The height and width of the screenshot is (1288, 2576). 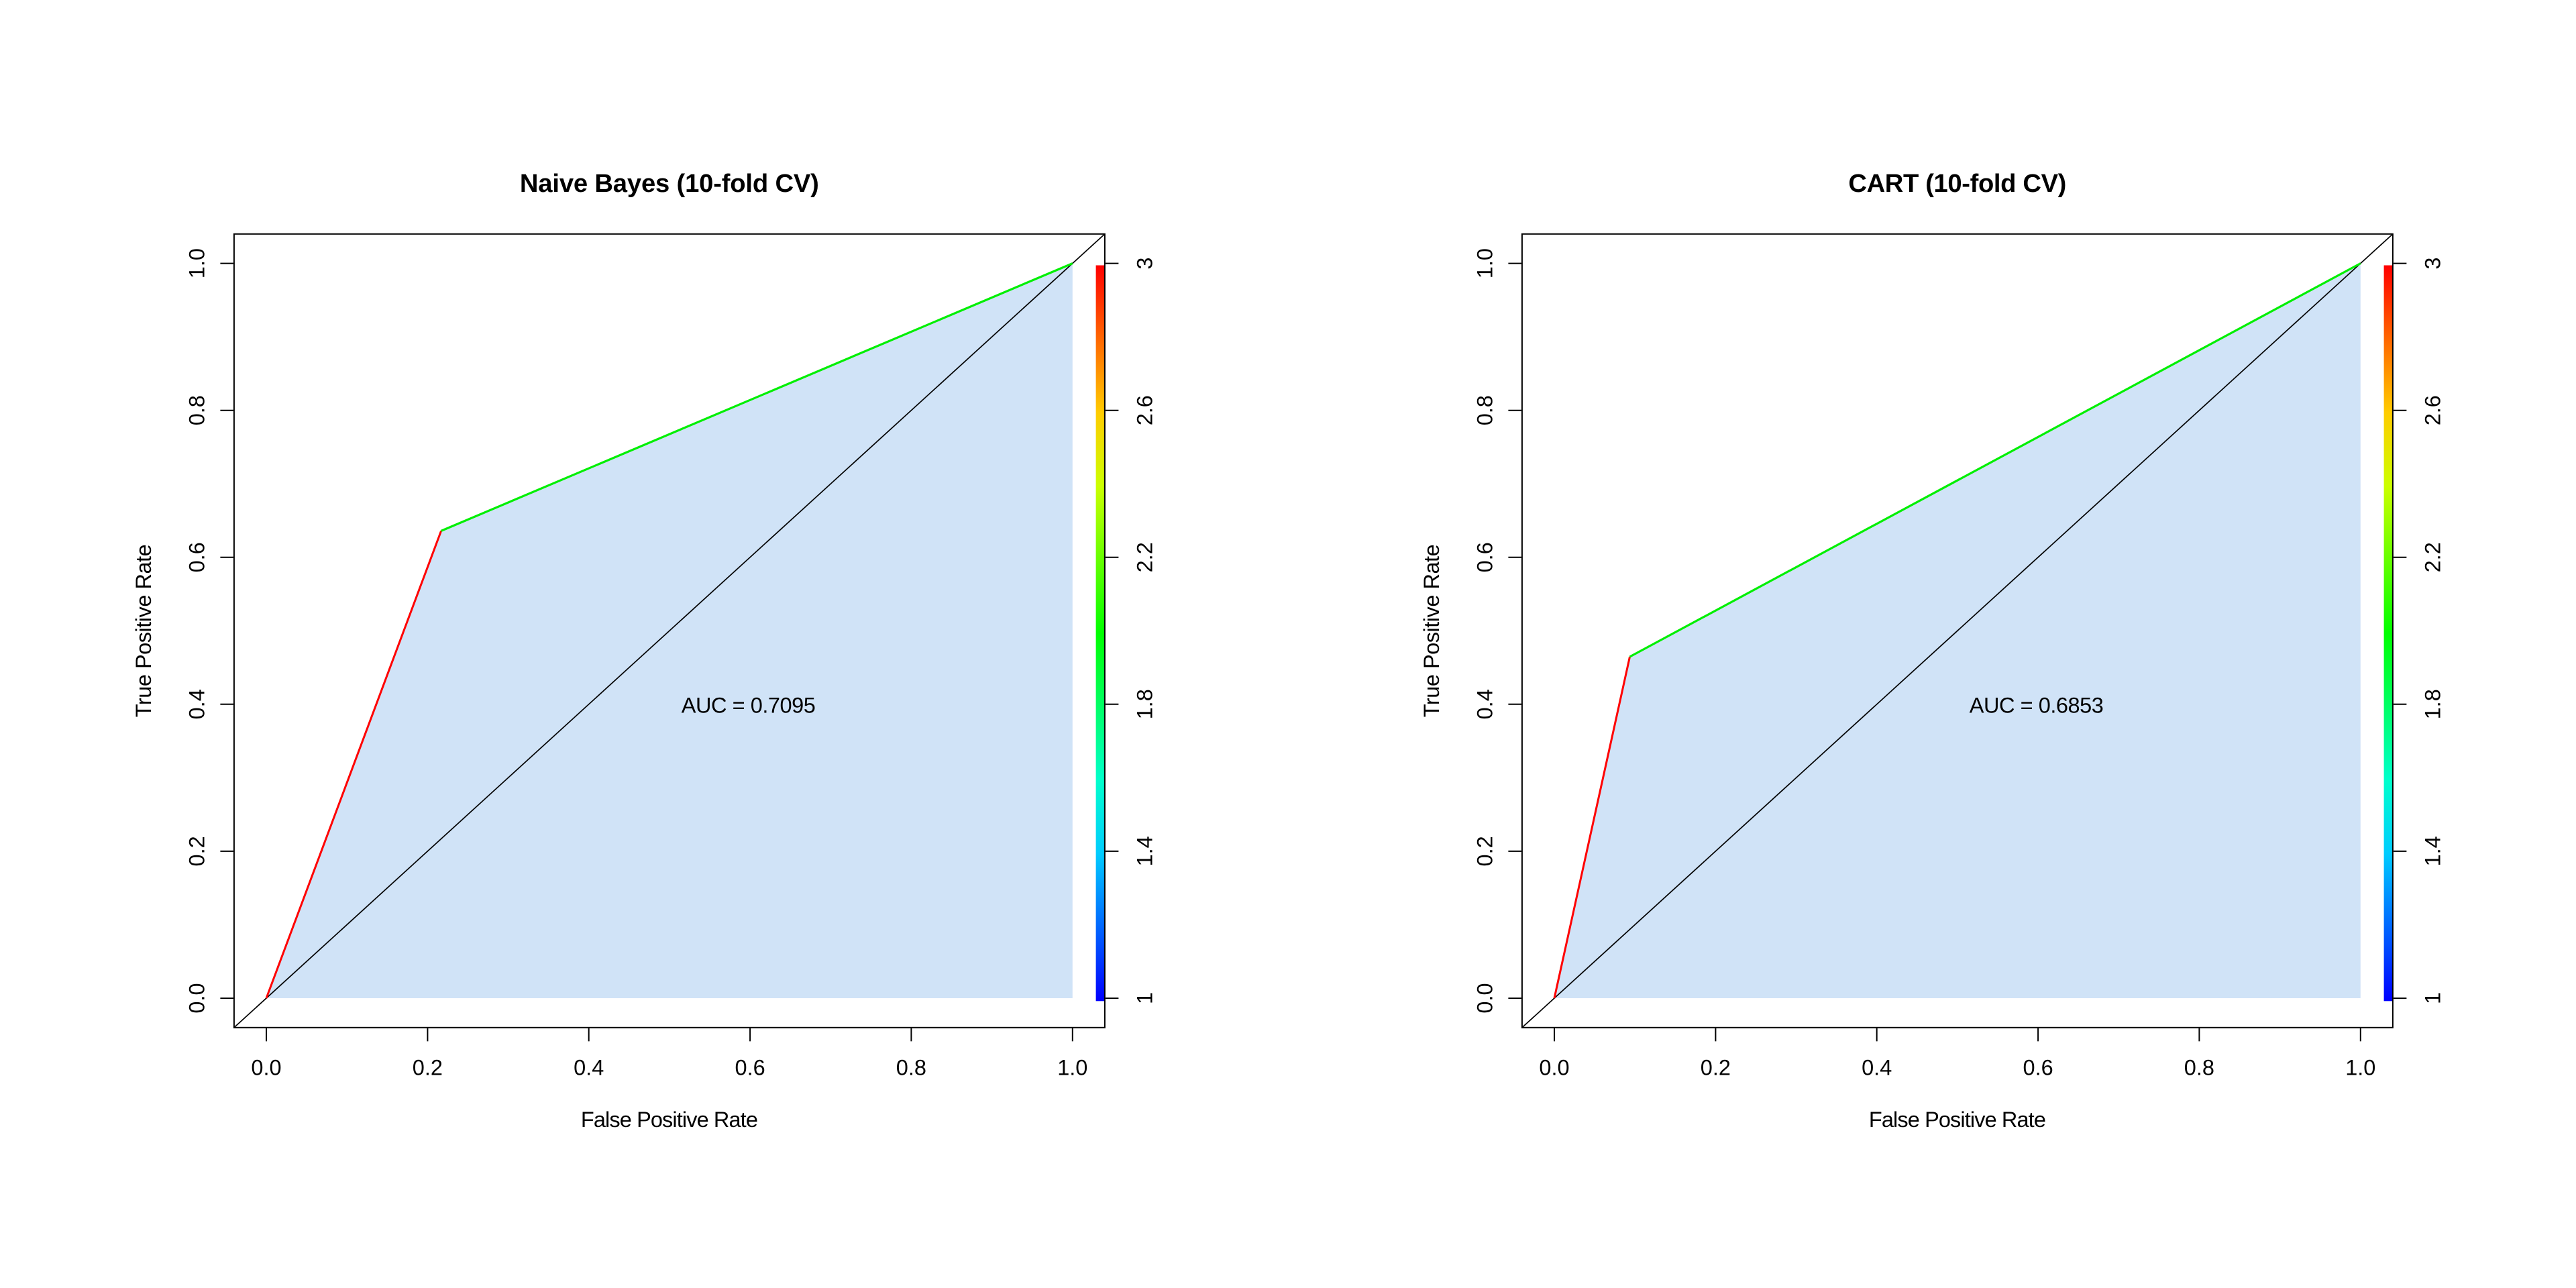 I want to click on svg-text: Naive Bayes (10-fold CV), so click(x=669, y=183).